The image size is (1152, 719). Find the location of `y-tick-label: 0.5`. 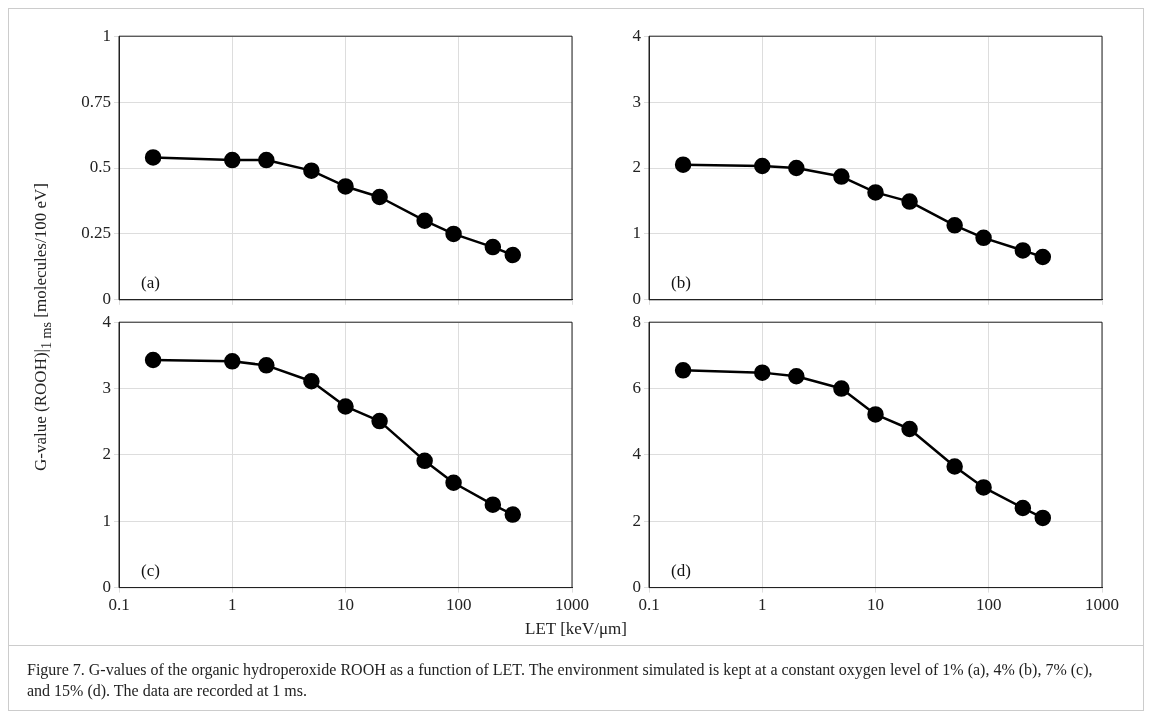

y-tick-label: 0.5 is located at coordinates (100, 167).